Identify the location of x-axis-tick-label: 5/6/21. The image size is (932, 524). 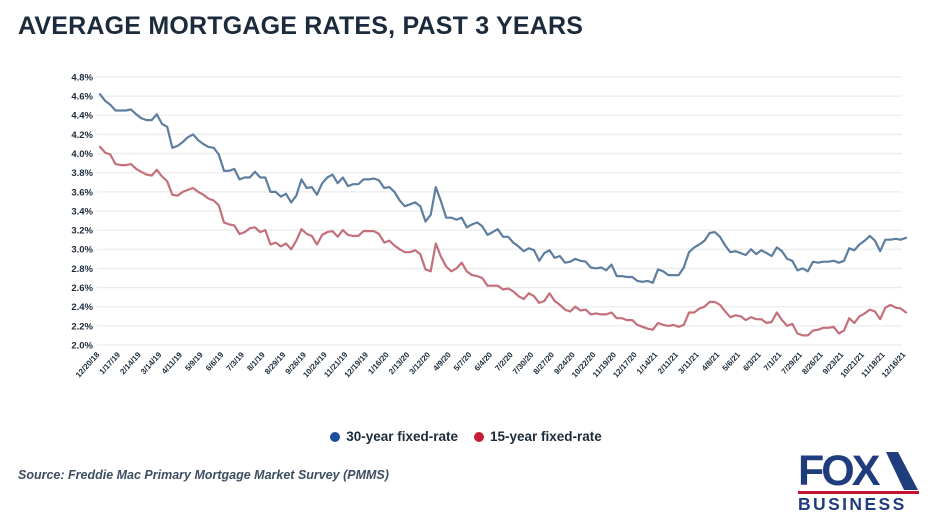
(732, 361).